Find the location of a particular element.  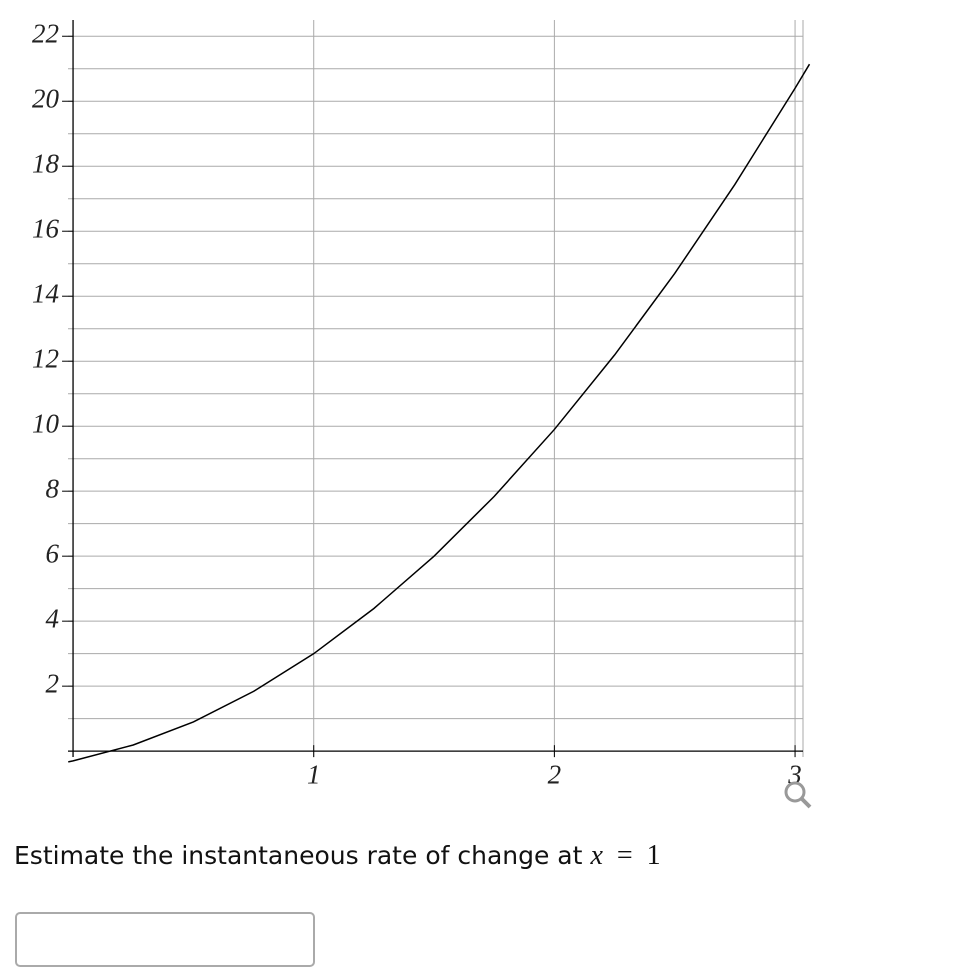

zoom-icon is located at coordinates (798, 795).